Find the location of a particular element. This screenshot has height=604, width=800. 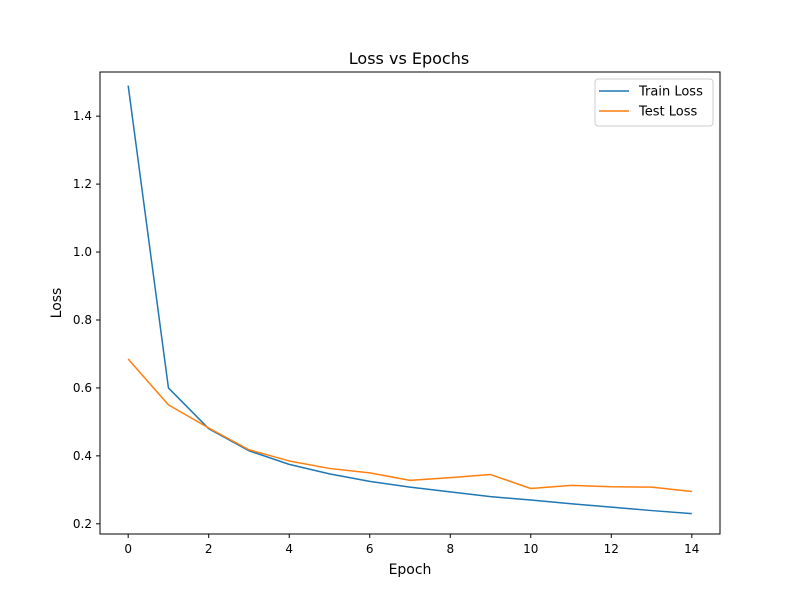

x-tick-label: 6 is located at coordinates (370, 549).